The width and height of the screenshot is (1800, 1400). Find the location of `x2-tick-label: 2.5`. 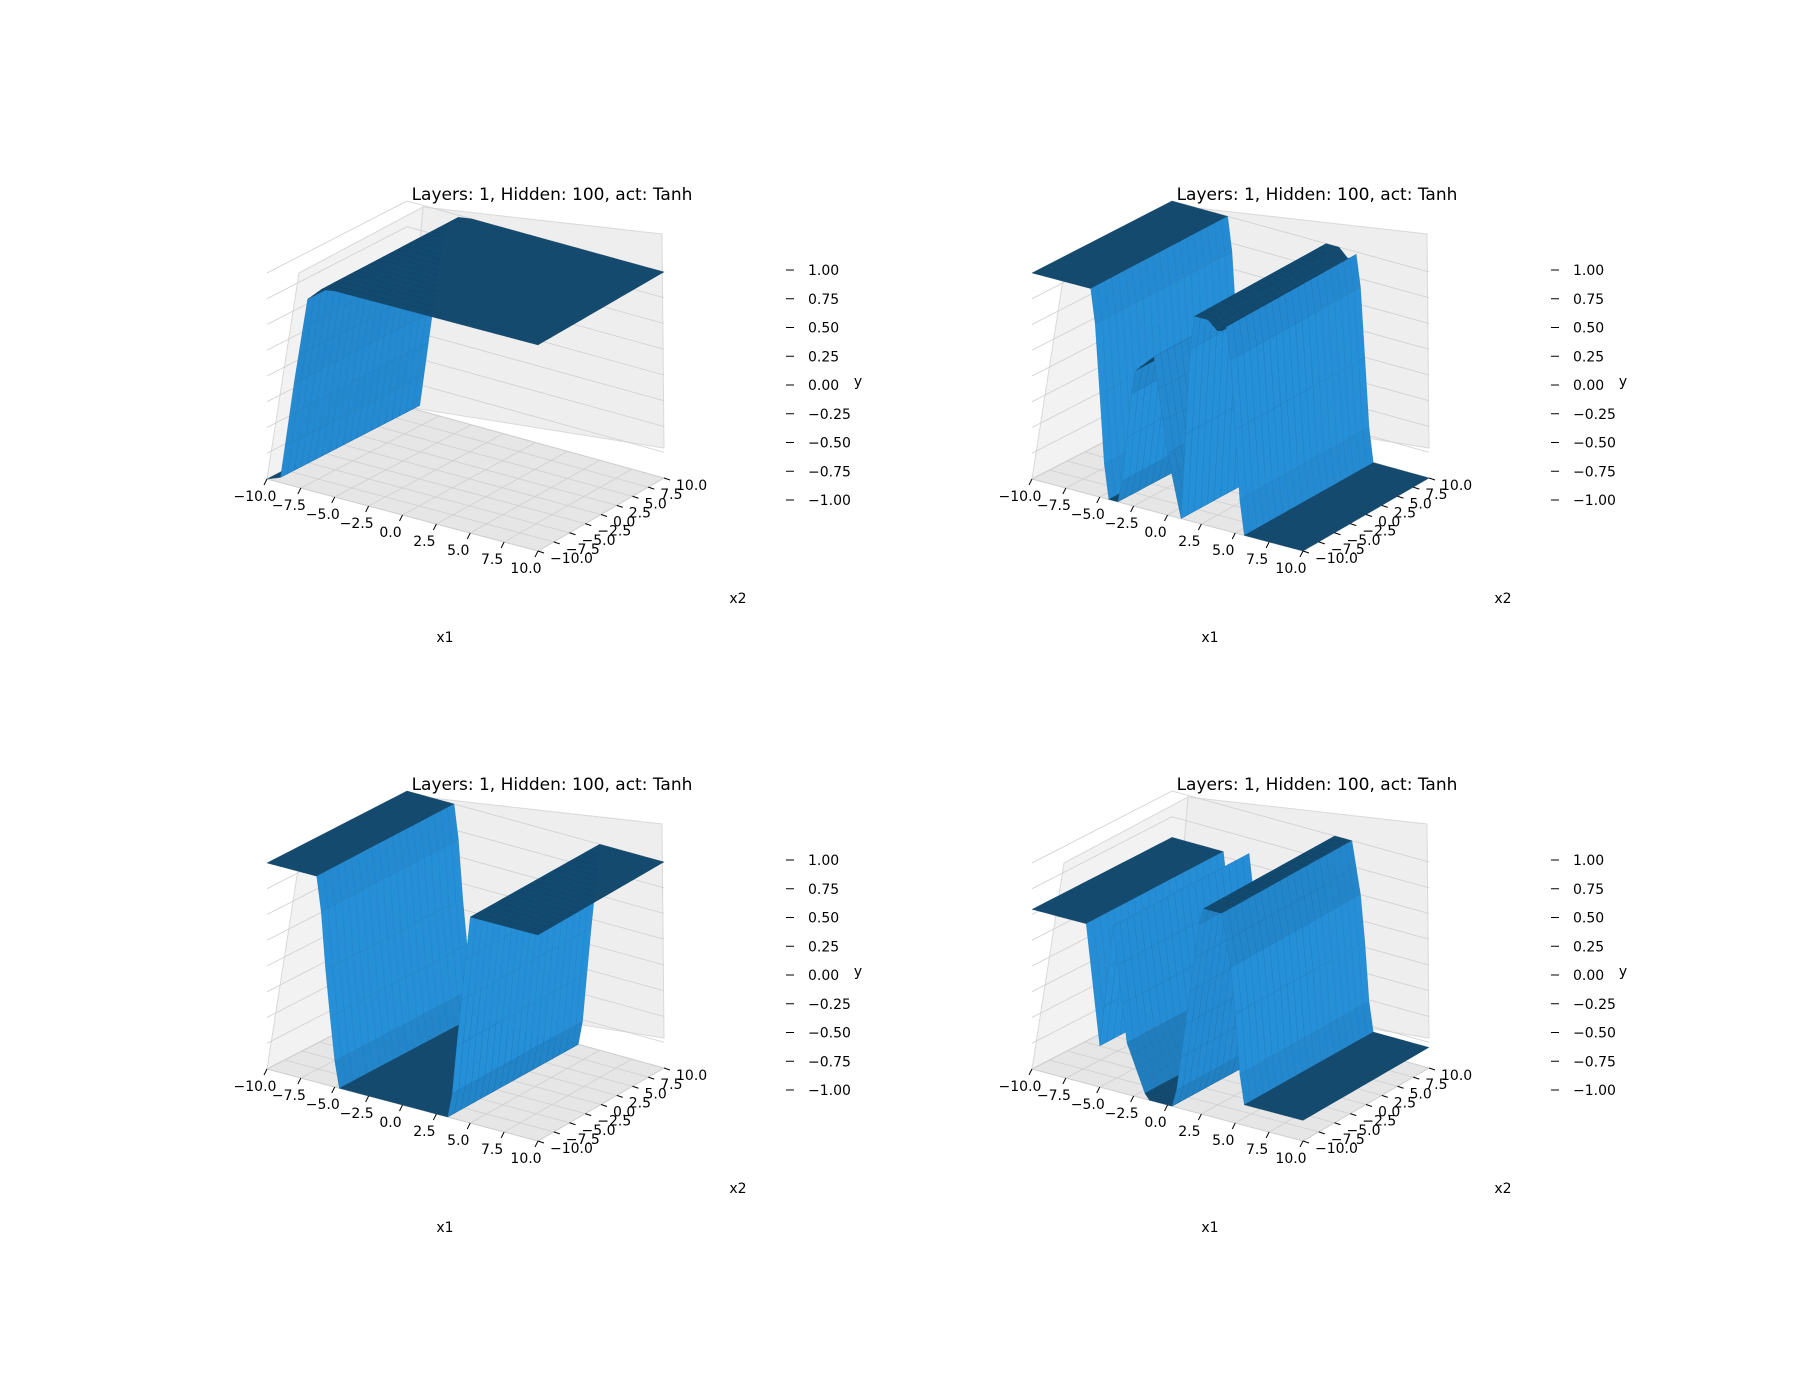

x2-tick-label: 2.5 is located at coordinates (640, 1103).